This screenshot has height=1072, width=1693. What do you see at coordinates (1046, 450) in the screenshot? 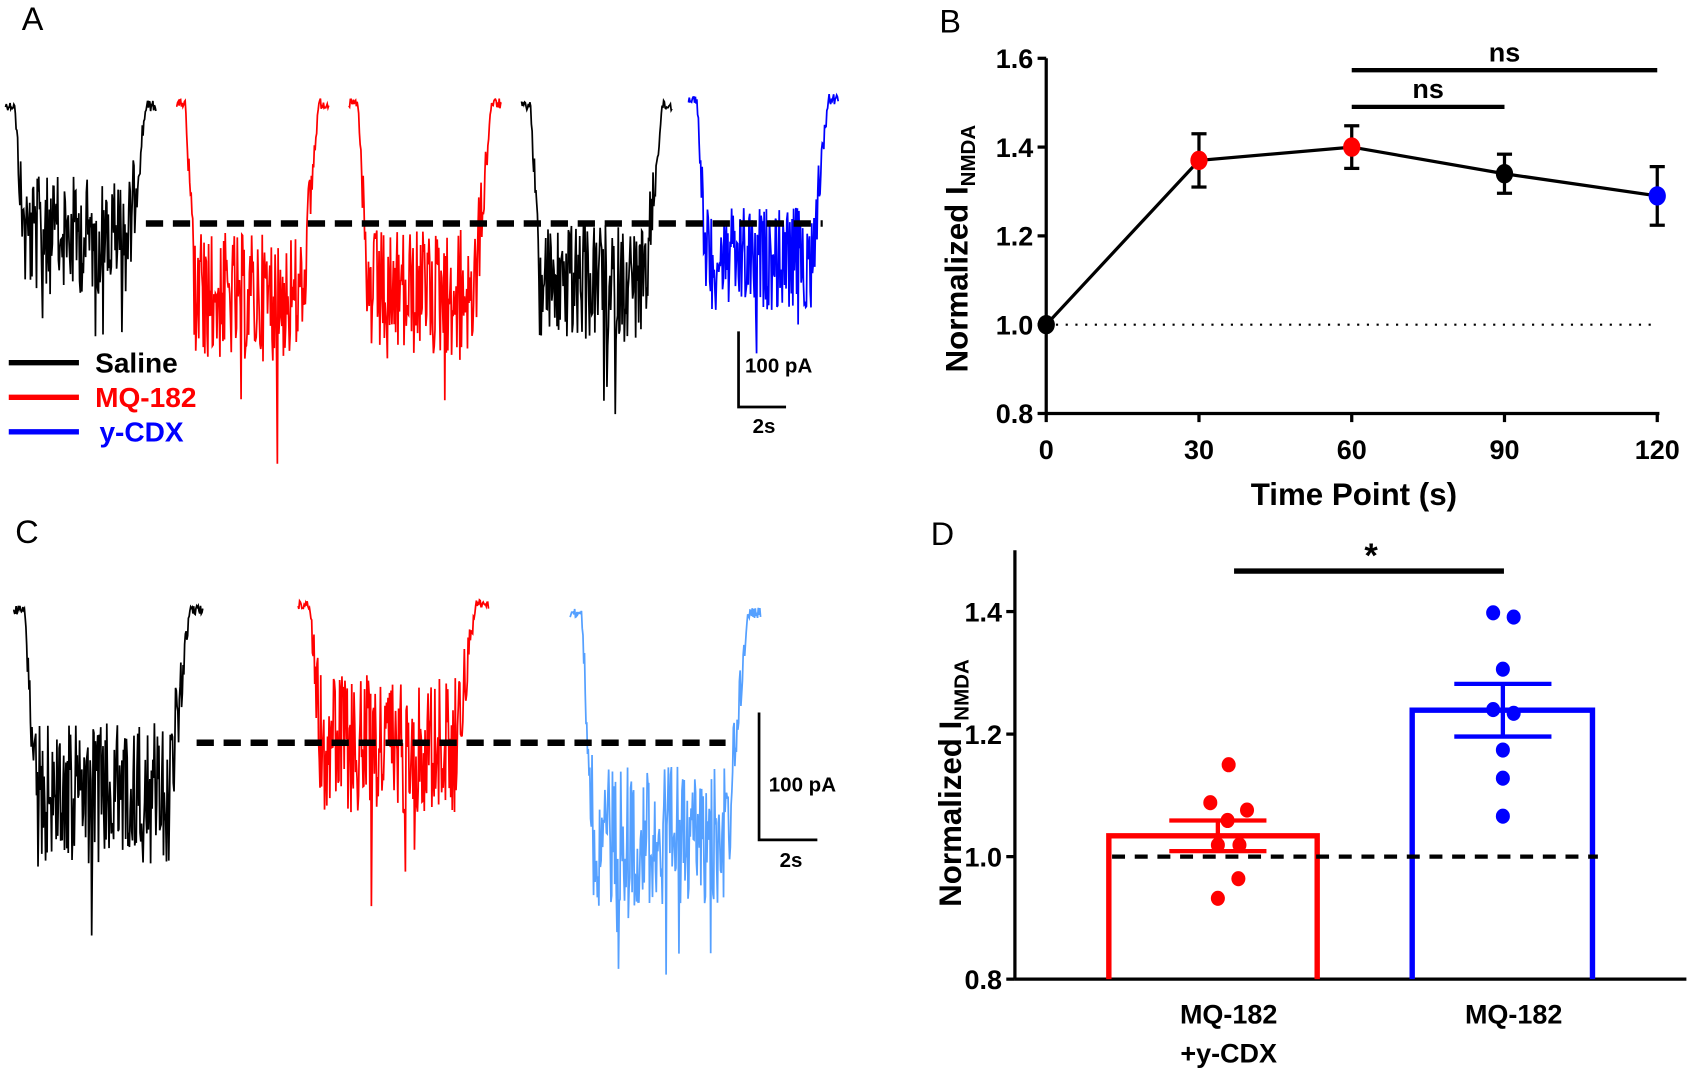
I see `x-tick-label: 0` at bounding box center [1046, 450].